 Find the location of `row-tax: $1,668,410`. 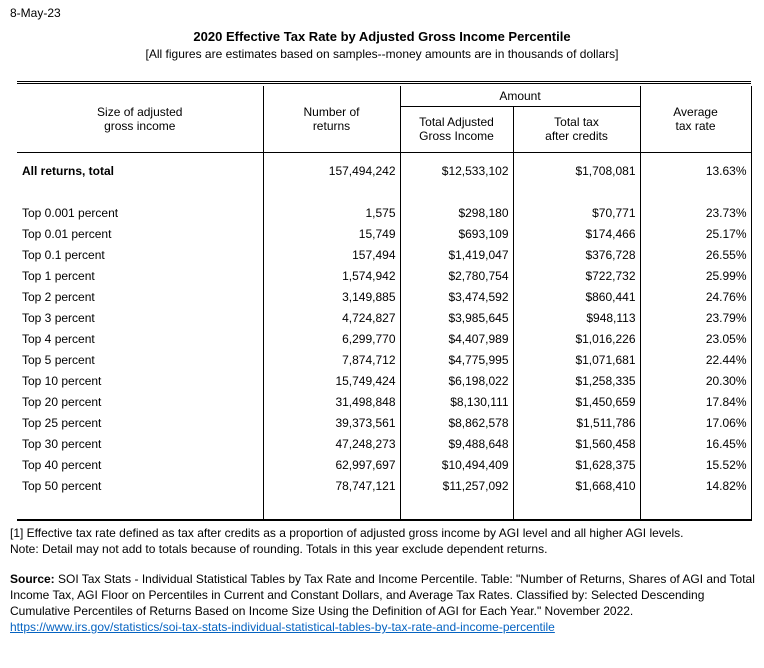

row-tax: $1,668,410 is located at coordinates (577, 485).